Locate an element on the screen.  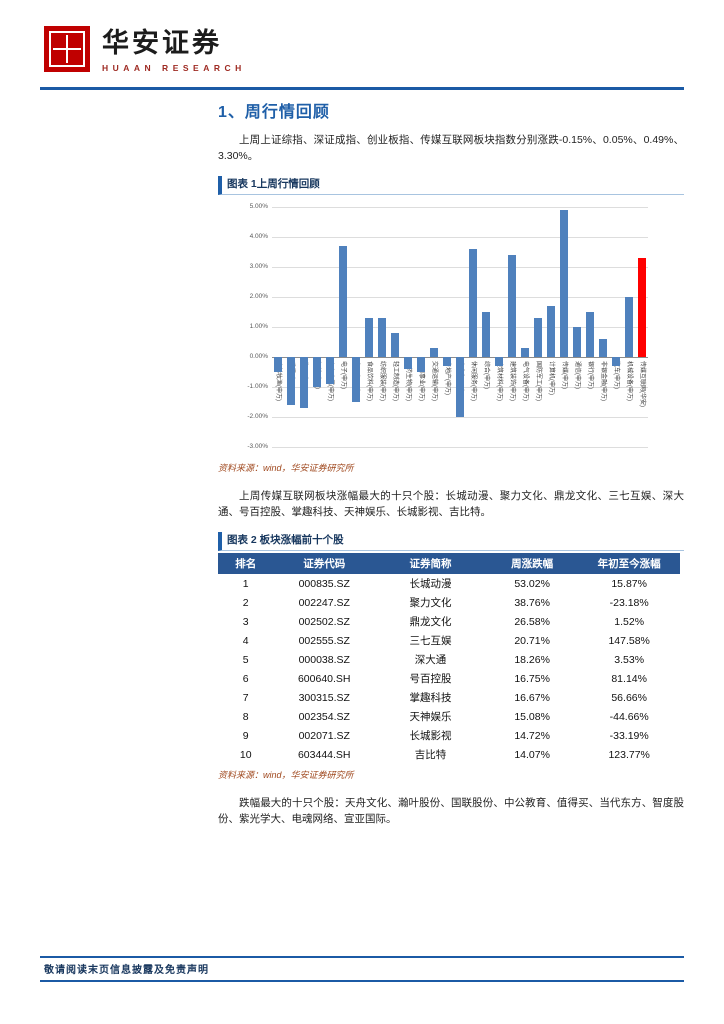
table-cell: 长城影视 is located at coordinates (430, 736).